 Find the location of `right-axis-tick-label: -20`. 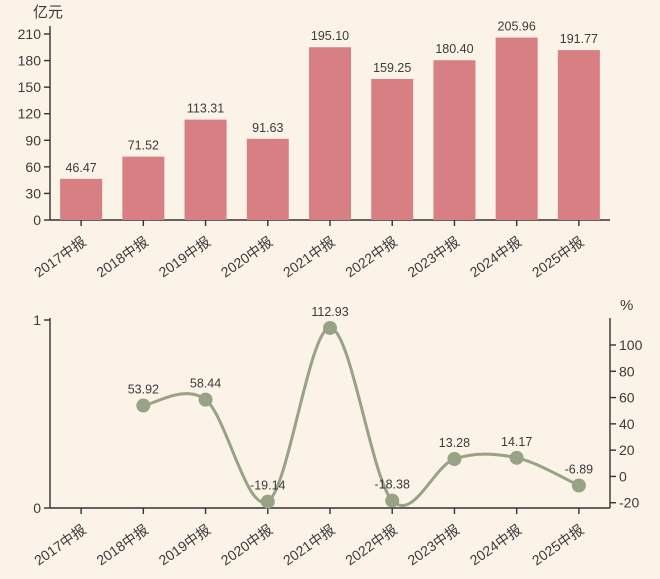

right-axis-tick-label: -20 is located at coordinates (629, 503).